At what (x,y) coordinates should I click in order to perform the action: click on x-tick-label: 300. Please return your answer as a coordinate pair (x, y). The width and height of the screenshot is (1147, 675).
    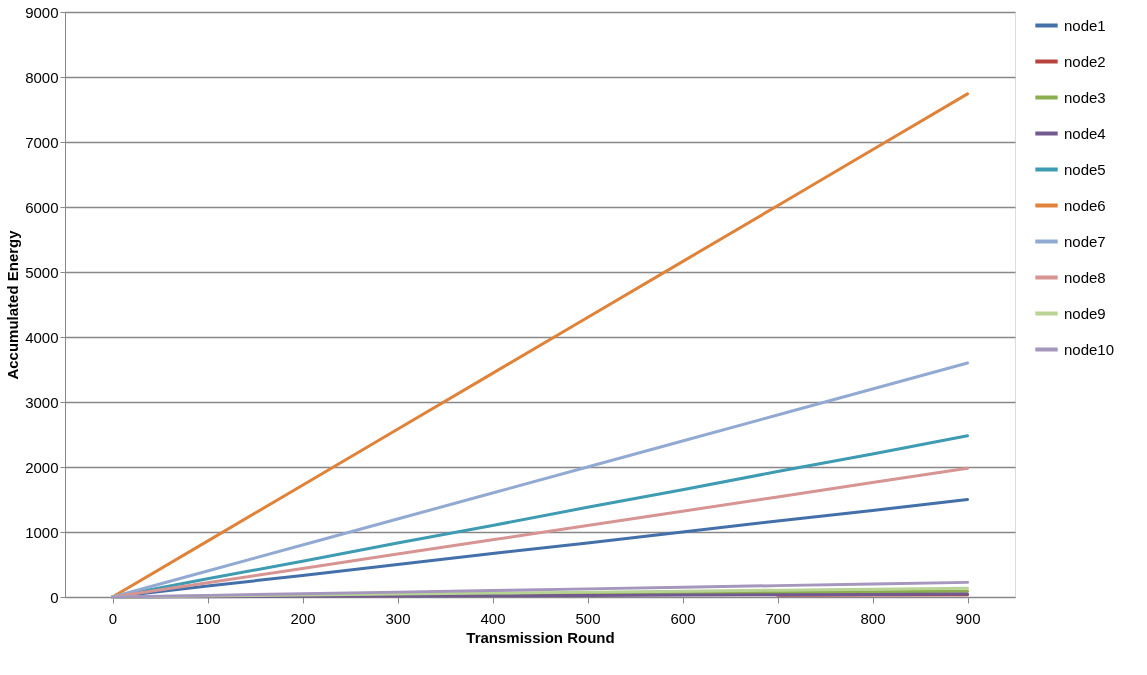
    Looking at the image, I should click on (398, 618).